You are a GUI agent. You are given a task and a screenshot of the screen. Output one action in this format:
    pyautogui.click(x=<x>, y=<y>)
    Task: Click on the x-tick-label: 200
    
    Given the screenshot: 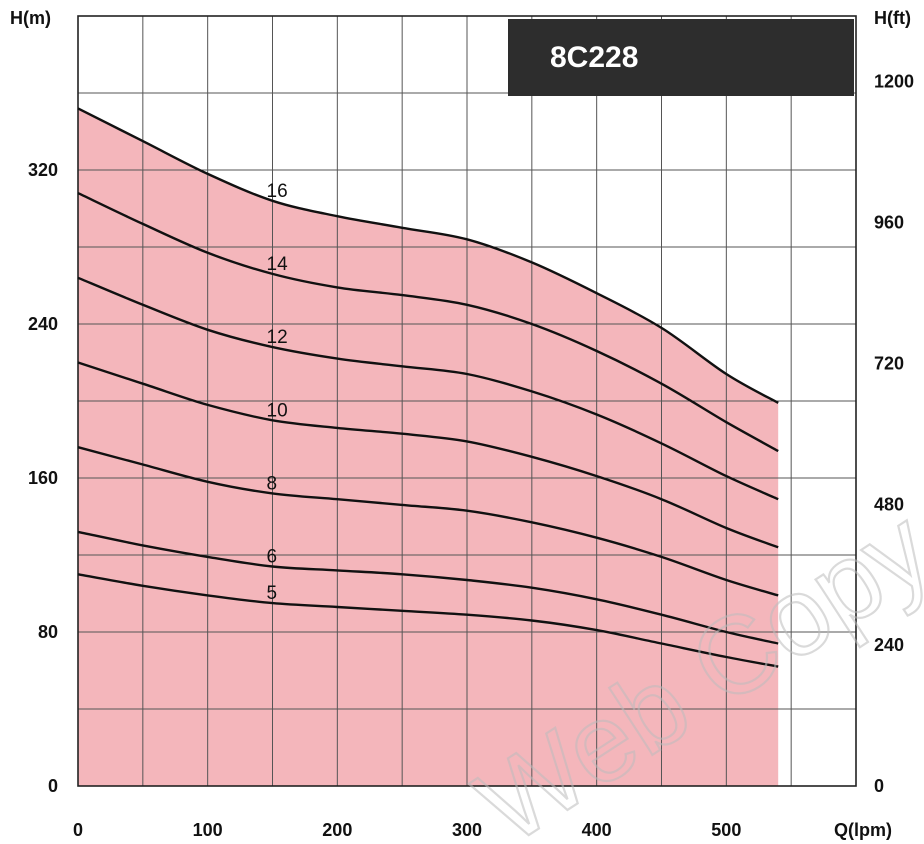 What is the action you would take?
    pyautogui.click(x=337, y=830)
    